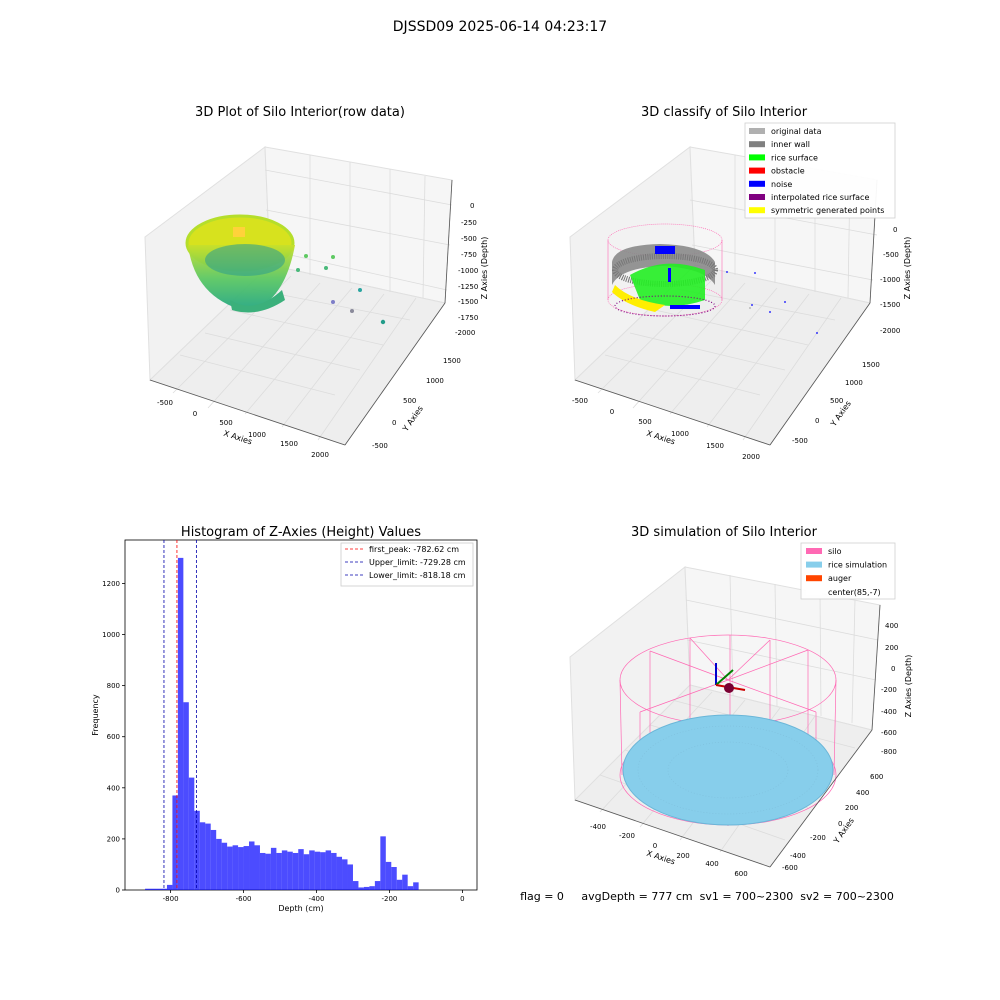  I want to click on panel-4-legend: silo rice simulation auger center(85,-7), so click(848, 571).